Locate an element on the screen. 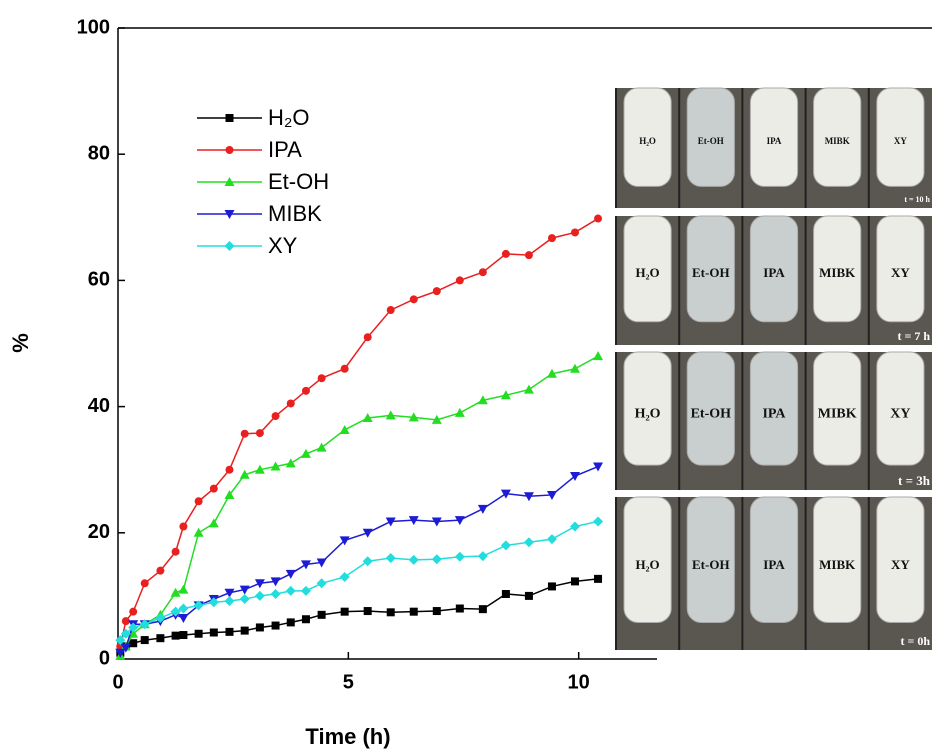 The image size is (932, 756). y-tick-label: 0 is located at coordinates (104, 658).